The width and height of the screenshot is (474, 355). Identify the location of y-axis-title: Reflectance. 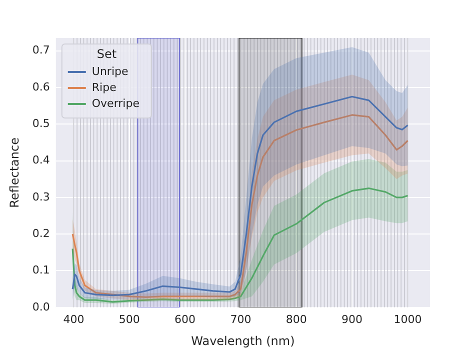
(14, 173).